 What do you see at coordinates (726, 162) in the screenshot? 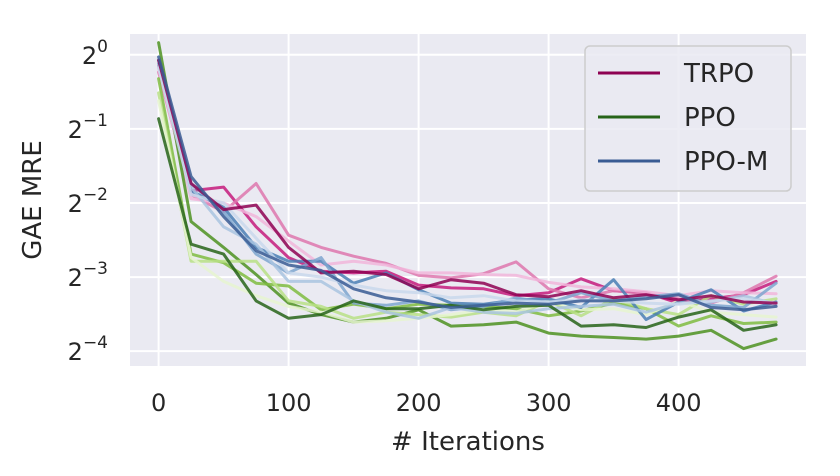
I see `legend-label: PPO-M` at bounding box center [726, 162].